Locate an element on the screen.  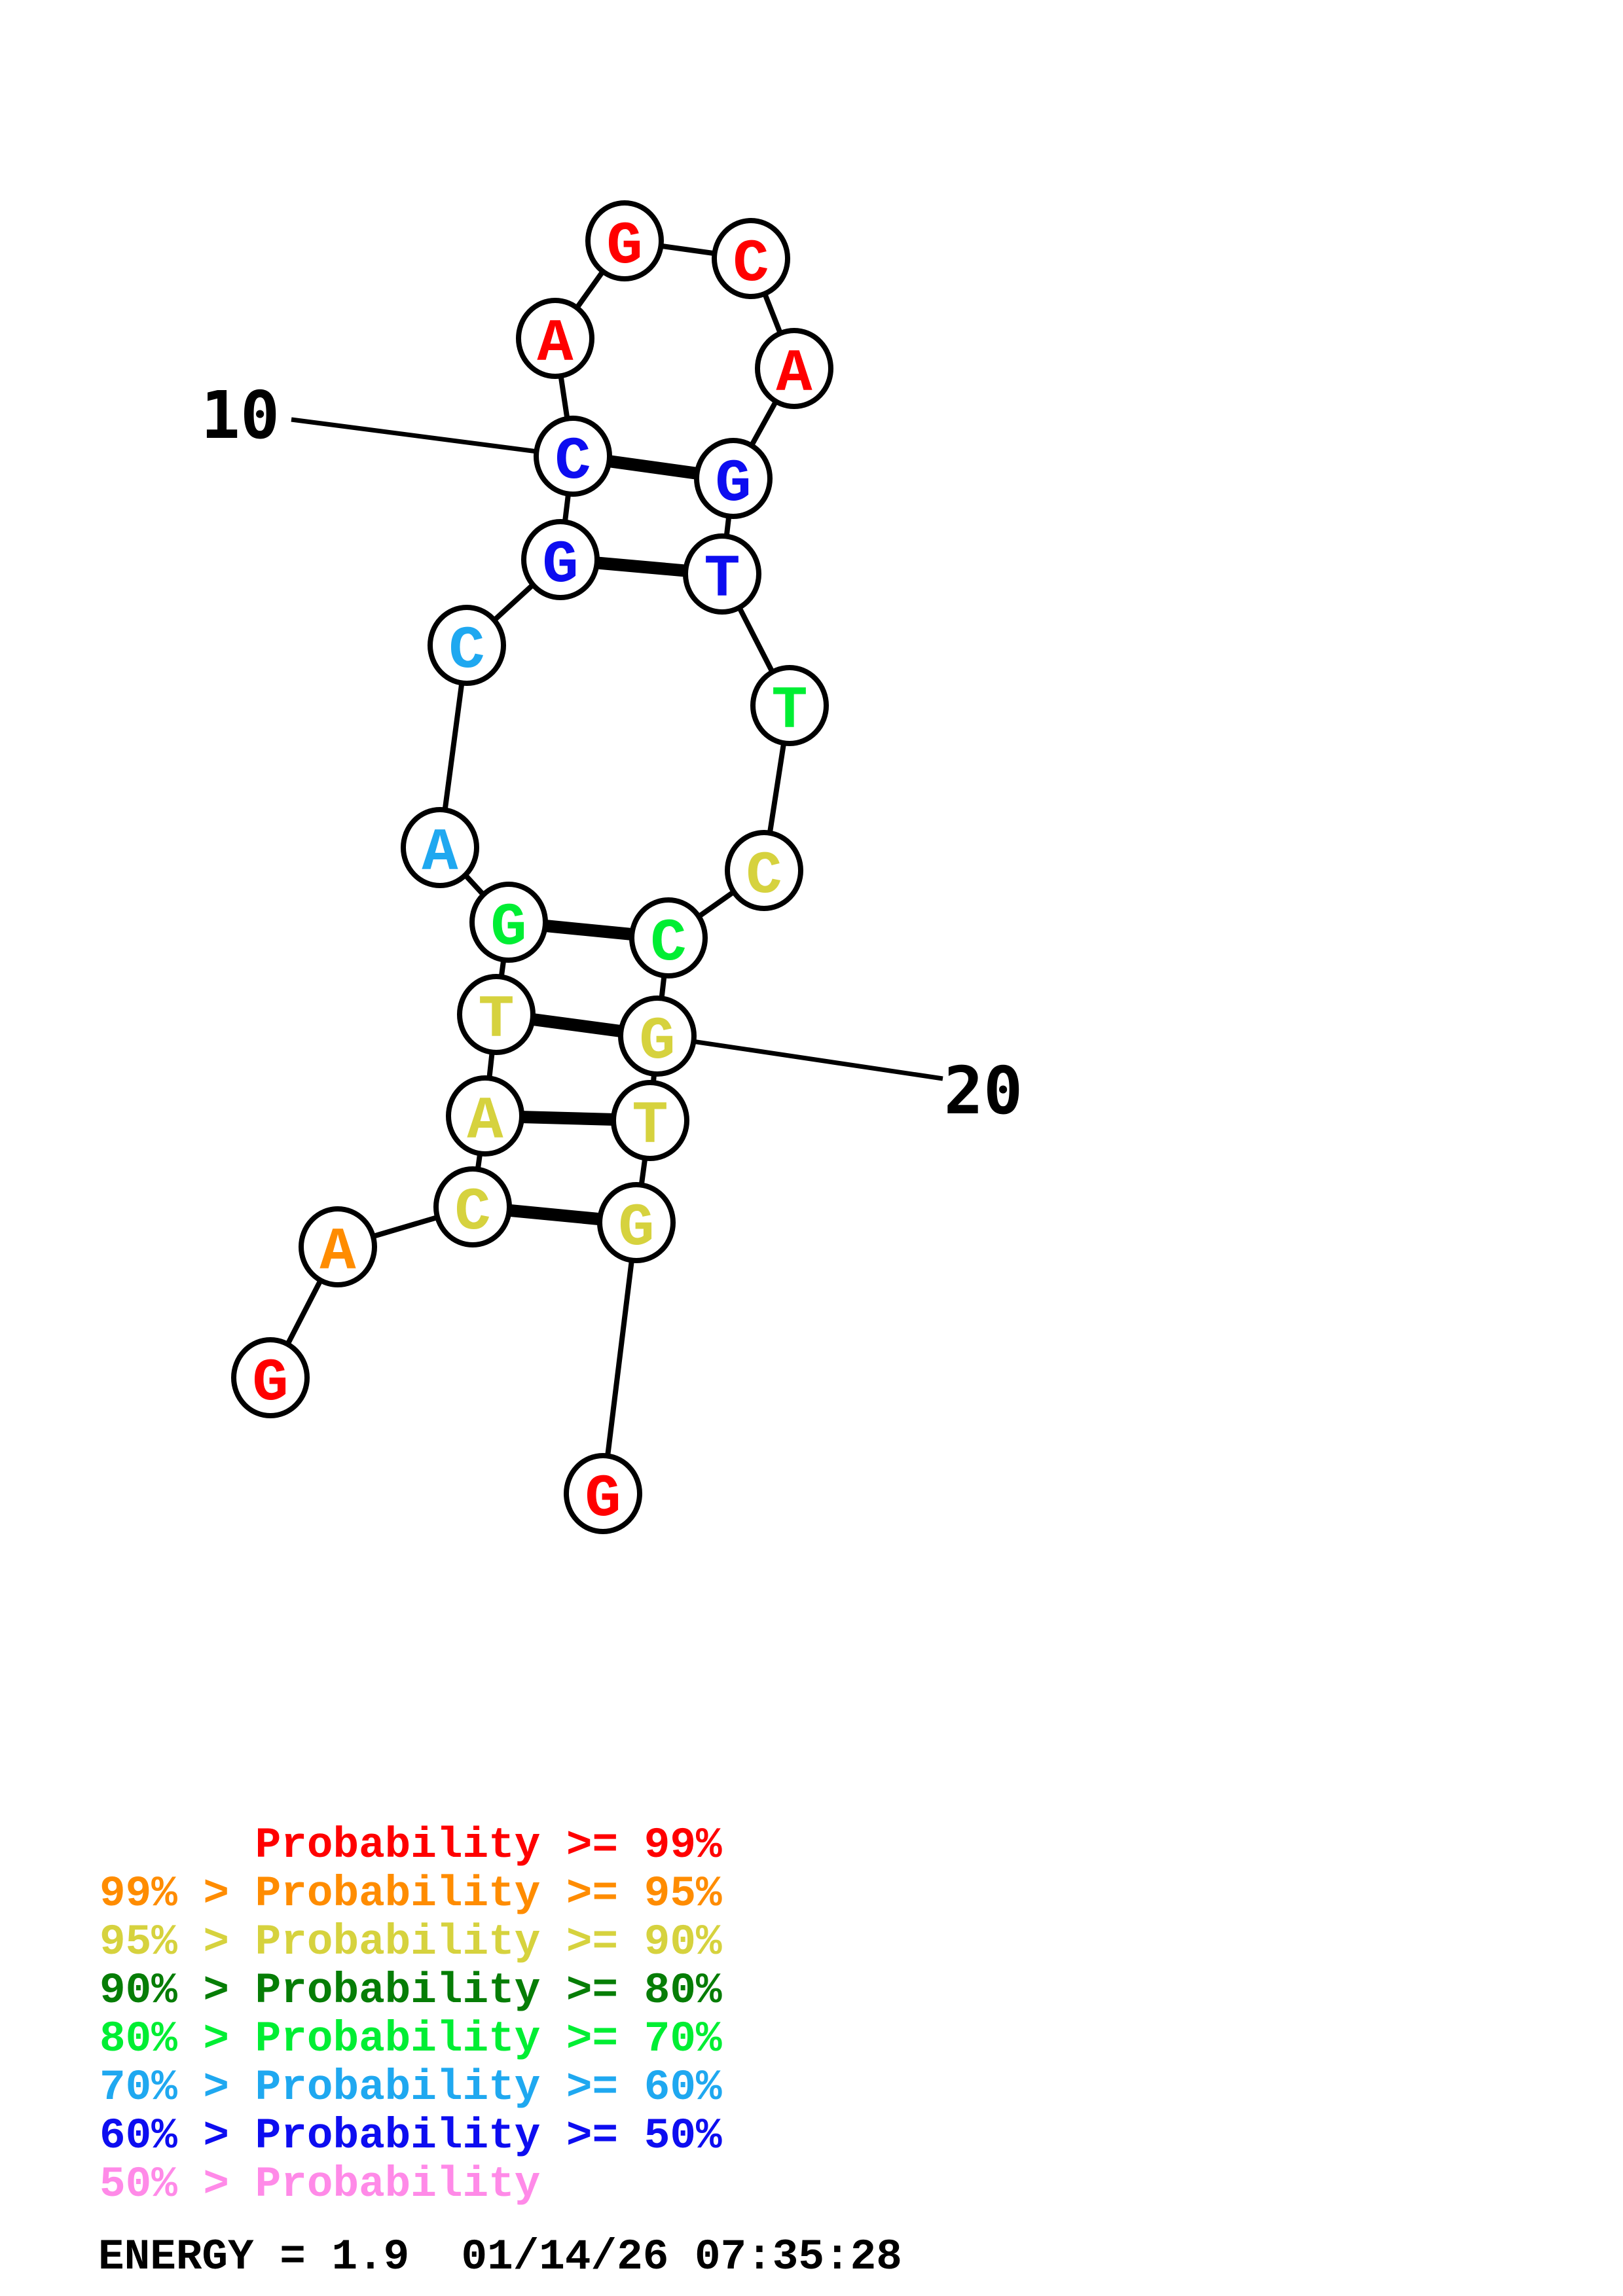
nucleotide-12-circle is located at coordinates (624, 241).